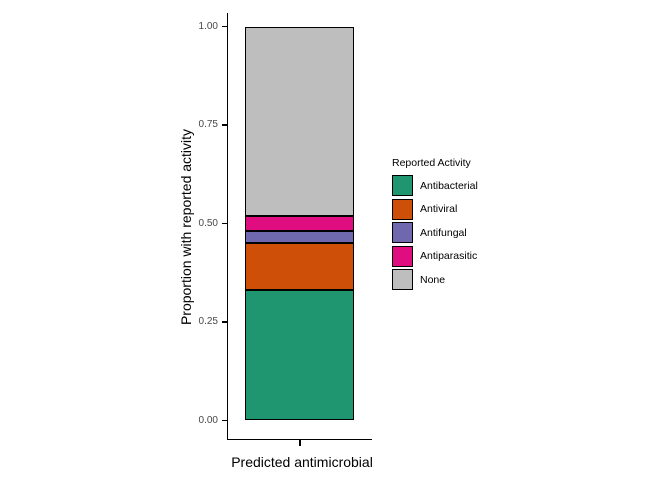 This screenshot has width=672, height=480. Describe the element at coordinates (302, 462) in the screenshot. I see `x-axis-title: Predicted antimicrobial` at that location.